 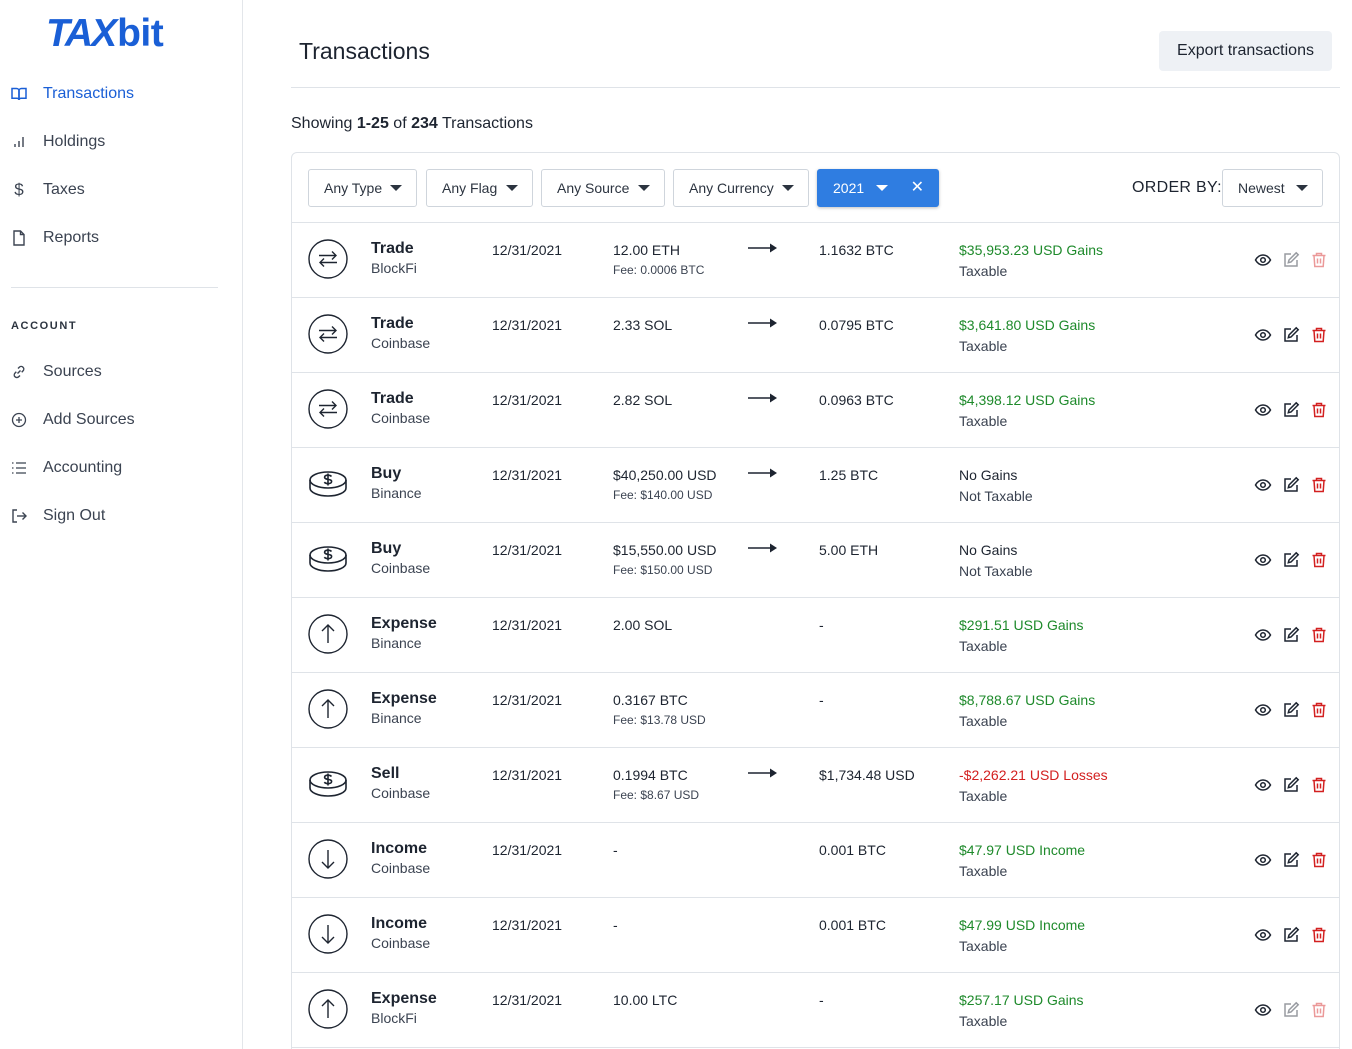 I want to click on sidebar-item-label: Taxes, so click(x=64, y=189).